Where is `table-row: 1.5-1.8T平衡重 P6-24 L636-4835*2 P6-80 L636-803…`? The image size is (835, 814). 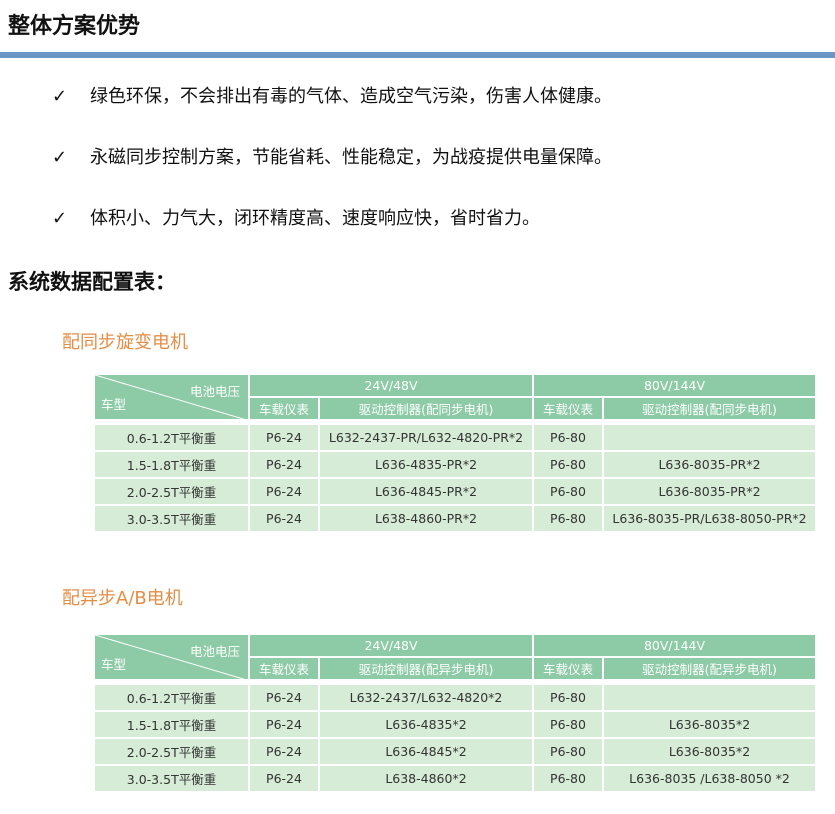 table-row: 1.5-1.8T平衡重 P6-24 L636-4835*2 P6-80 L636-803… is located at coordinates (455, 724).